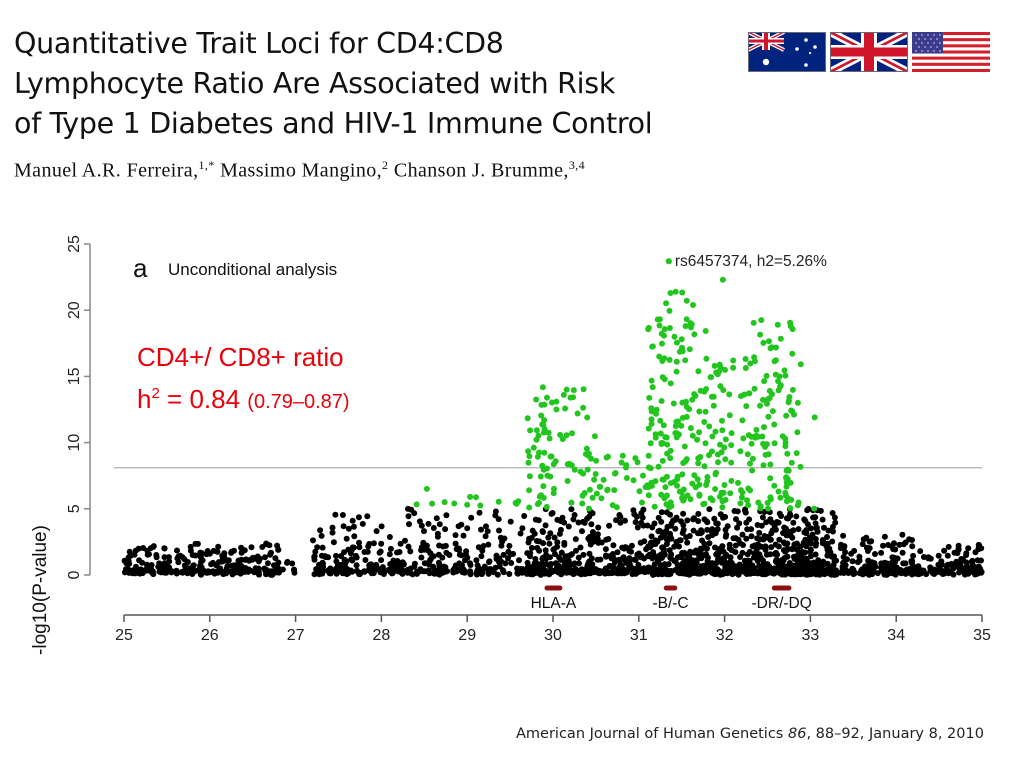 The image size is (1024, 768). I want to click on y-axis-label: -log10(P-value), so click(40, 590).